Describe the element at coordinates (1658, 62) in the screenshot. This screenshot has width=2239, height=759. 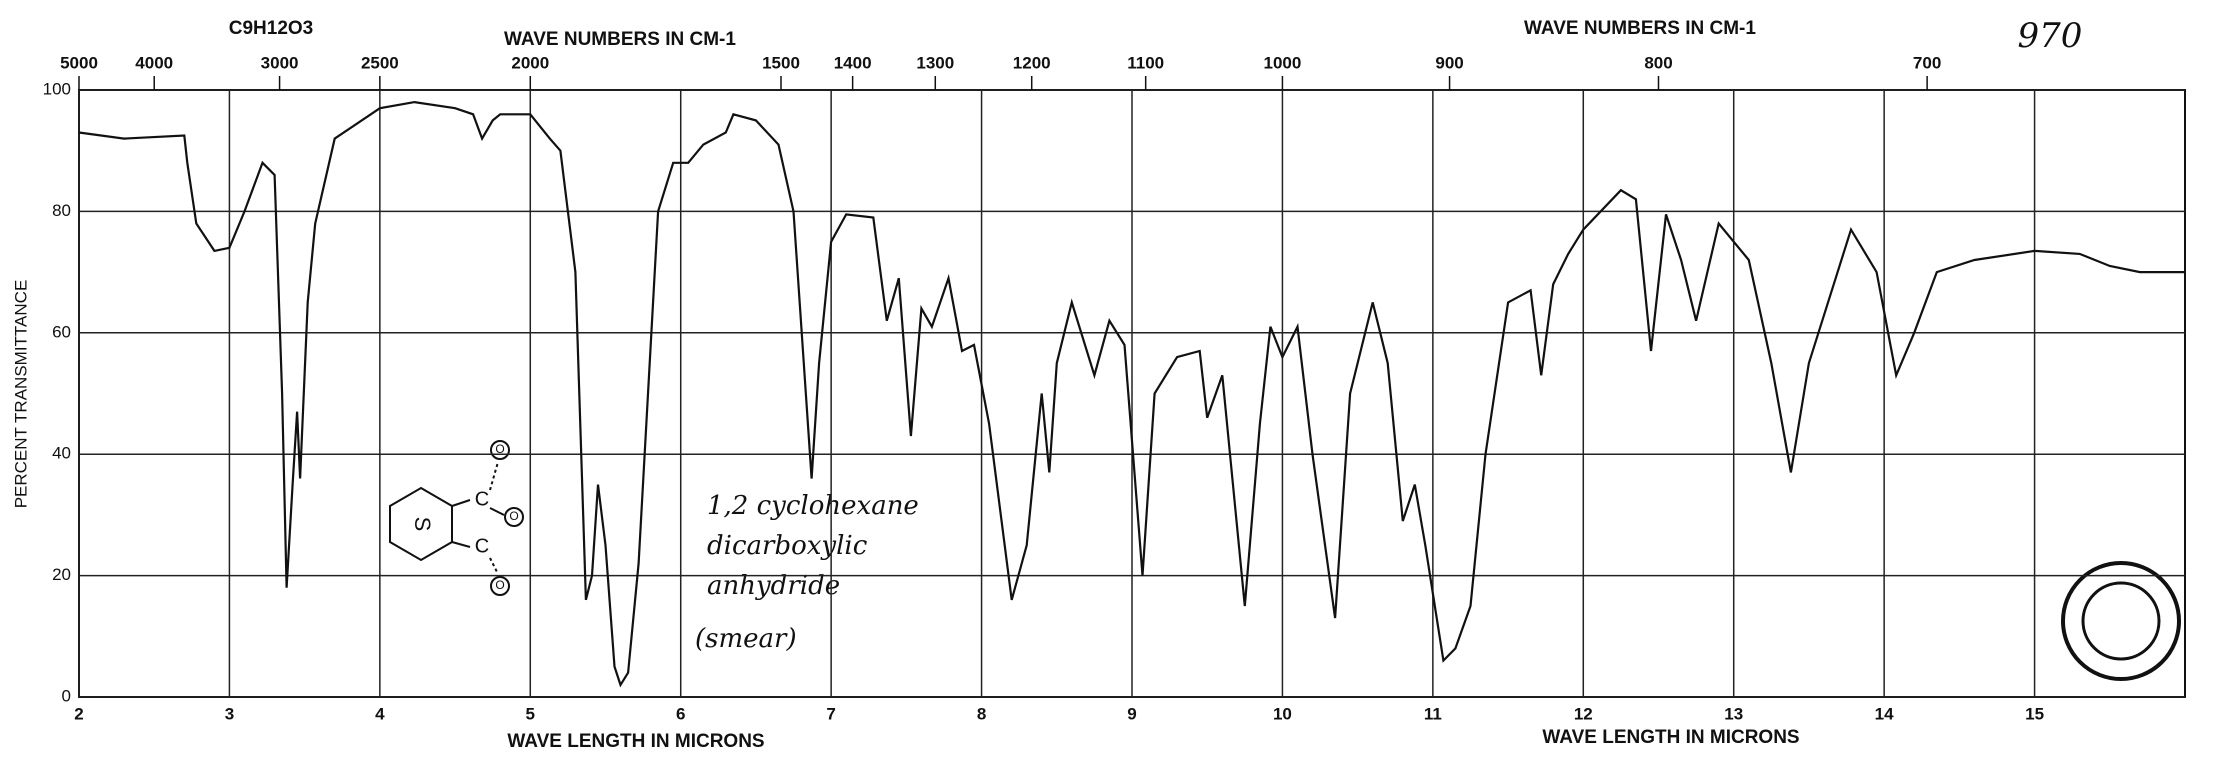
I see `x2-tick-label: 800` at that location.